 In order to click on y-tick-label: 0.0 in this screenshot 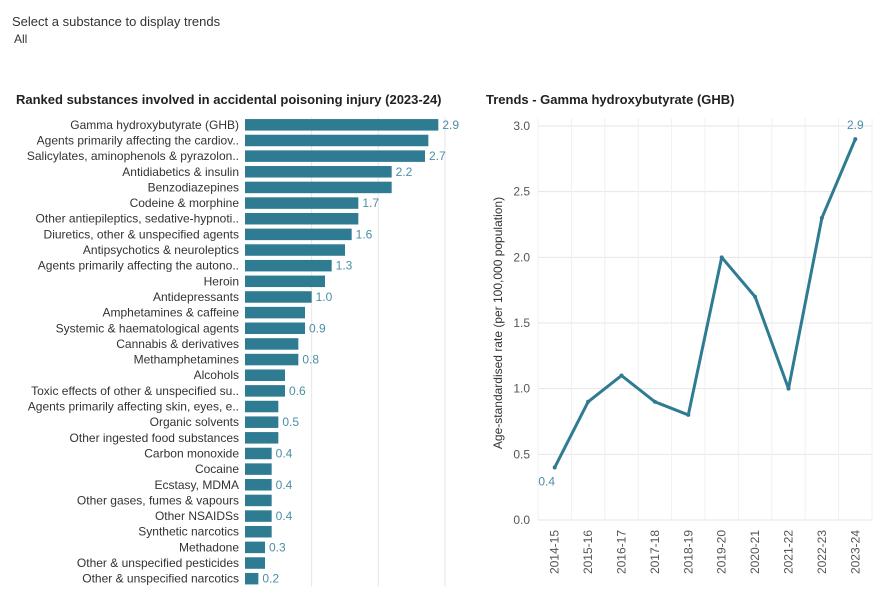, I will do `click(521, 520)`.